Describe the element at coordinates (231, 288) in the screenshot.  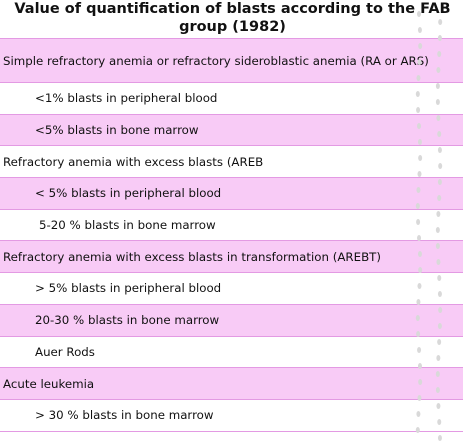
I see `table-row: > 5% blasts in peripheral blood` at that location.